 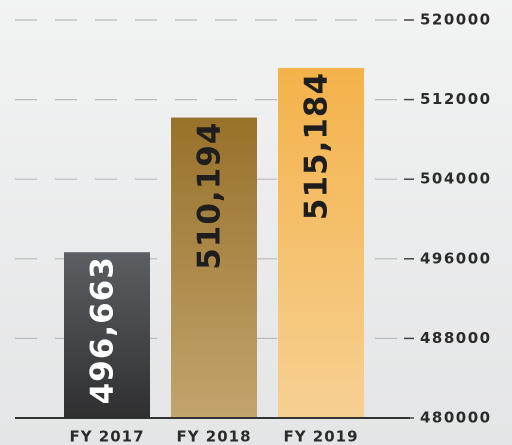 What do you see at coordinates (456, 99) in the screenshot?
I see `y-tick-label: 512000` at bounding box center [456, 99].